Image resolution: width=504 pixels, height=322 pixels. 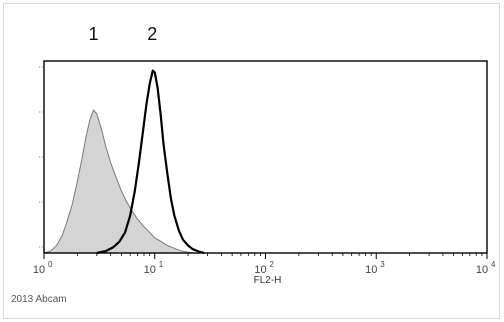 I want to click on x-tick-exponent: 2, so click(x=272, y=264).